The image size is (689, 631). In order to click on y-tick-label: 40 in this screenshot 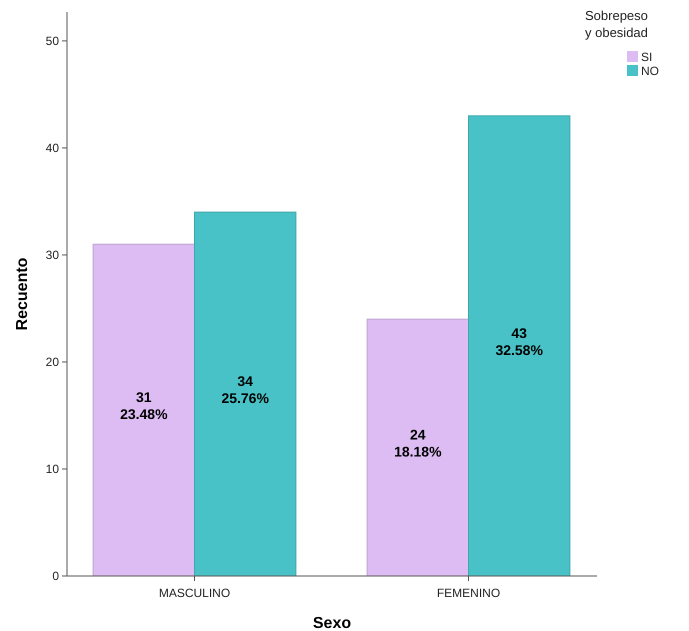, I will do `click(53, 148)`.